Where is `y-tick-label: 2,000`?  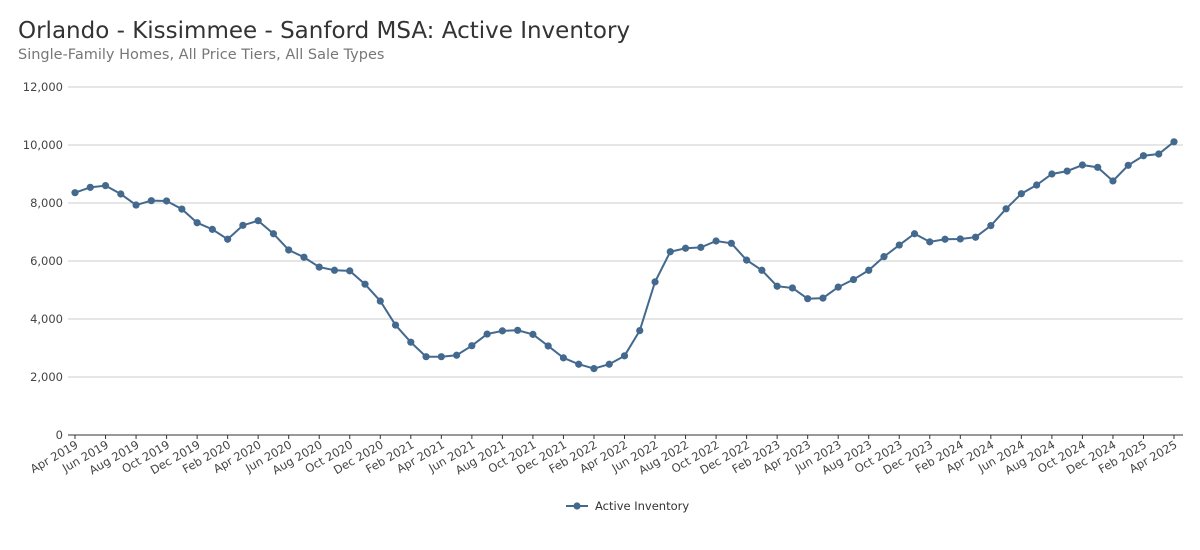 y-tick-label: 2,000 is located at coordinates (46, 377).